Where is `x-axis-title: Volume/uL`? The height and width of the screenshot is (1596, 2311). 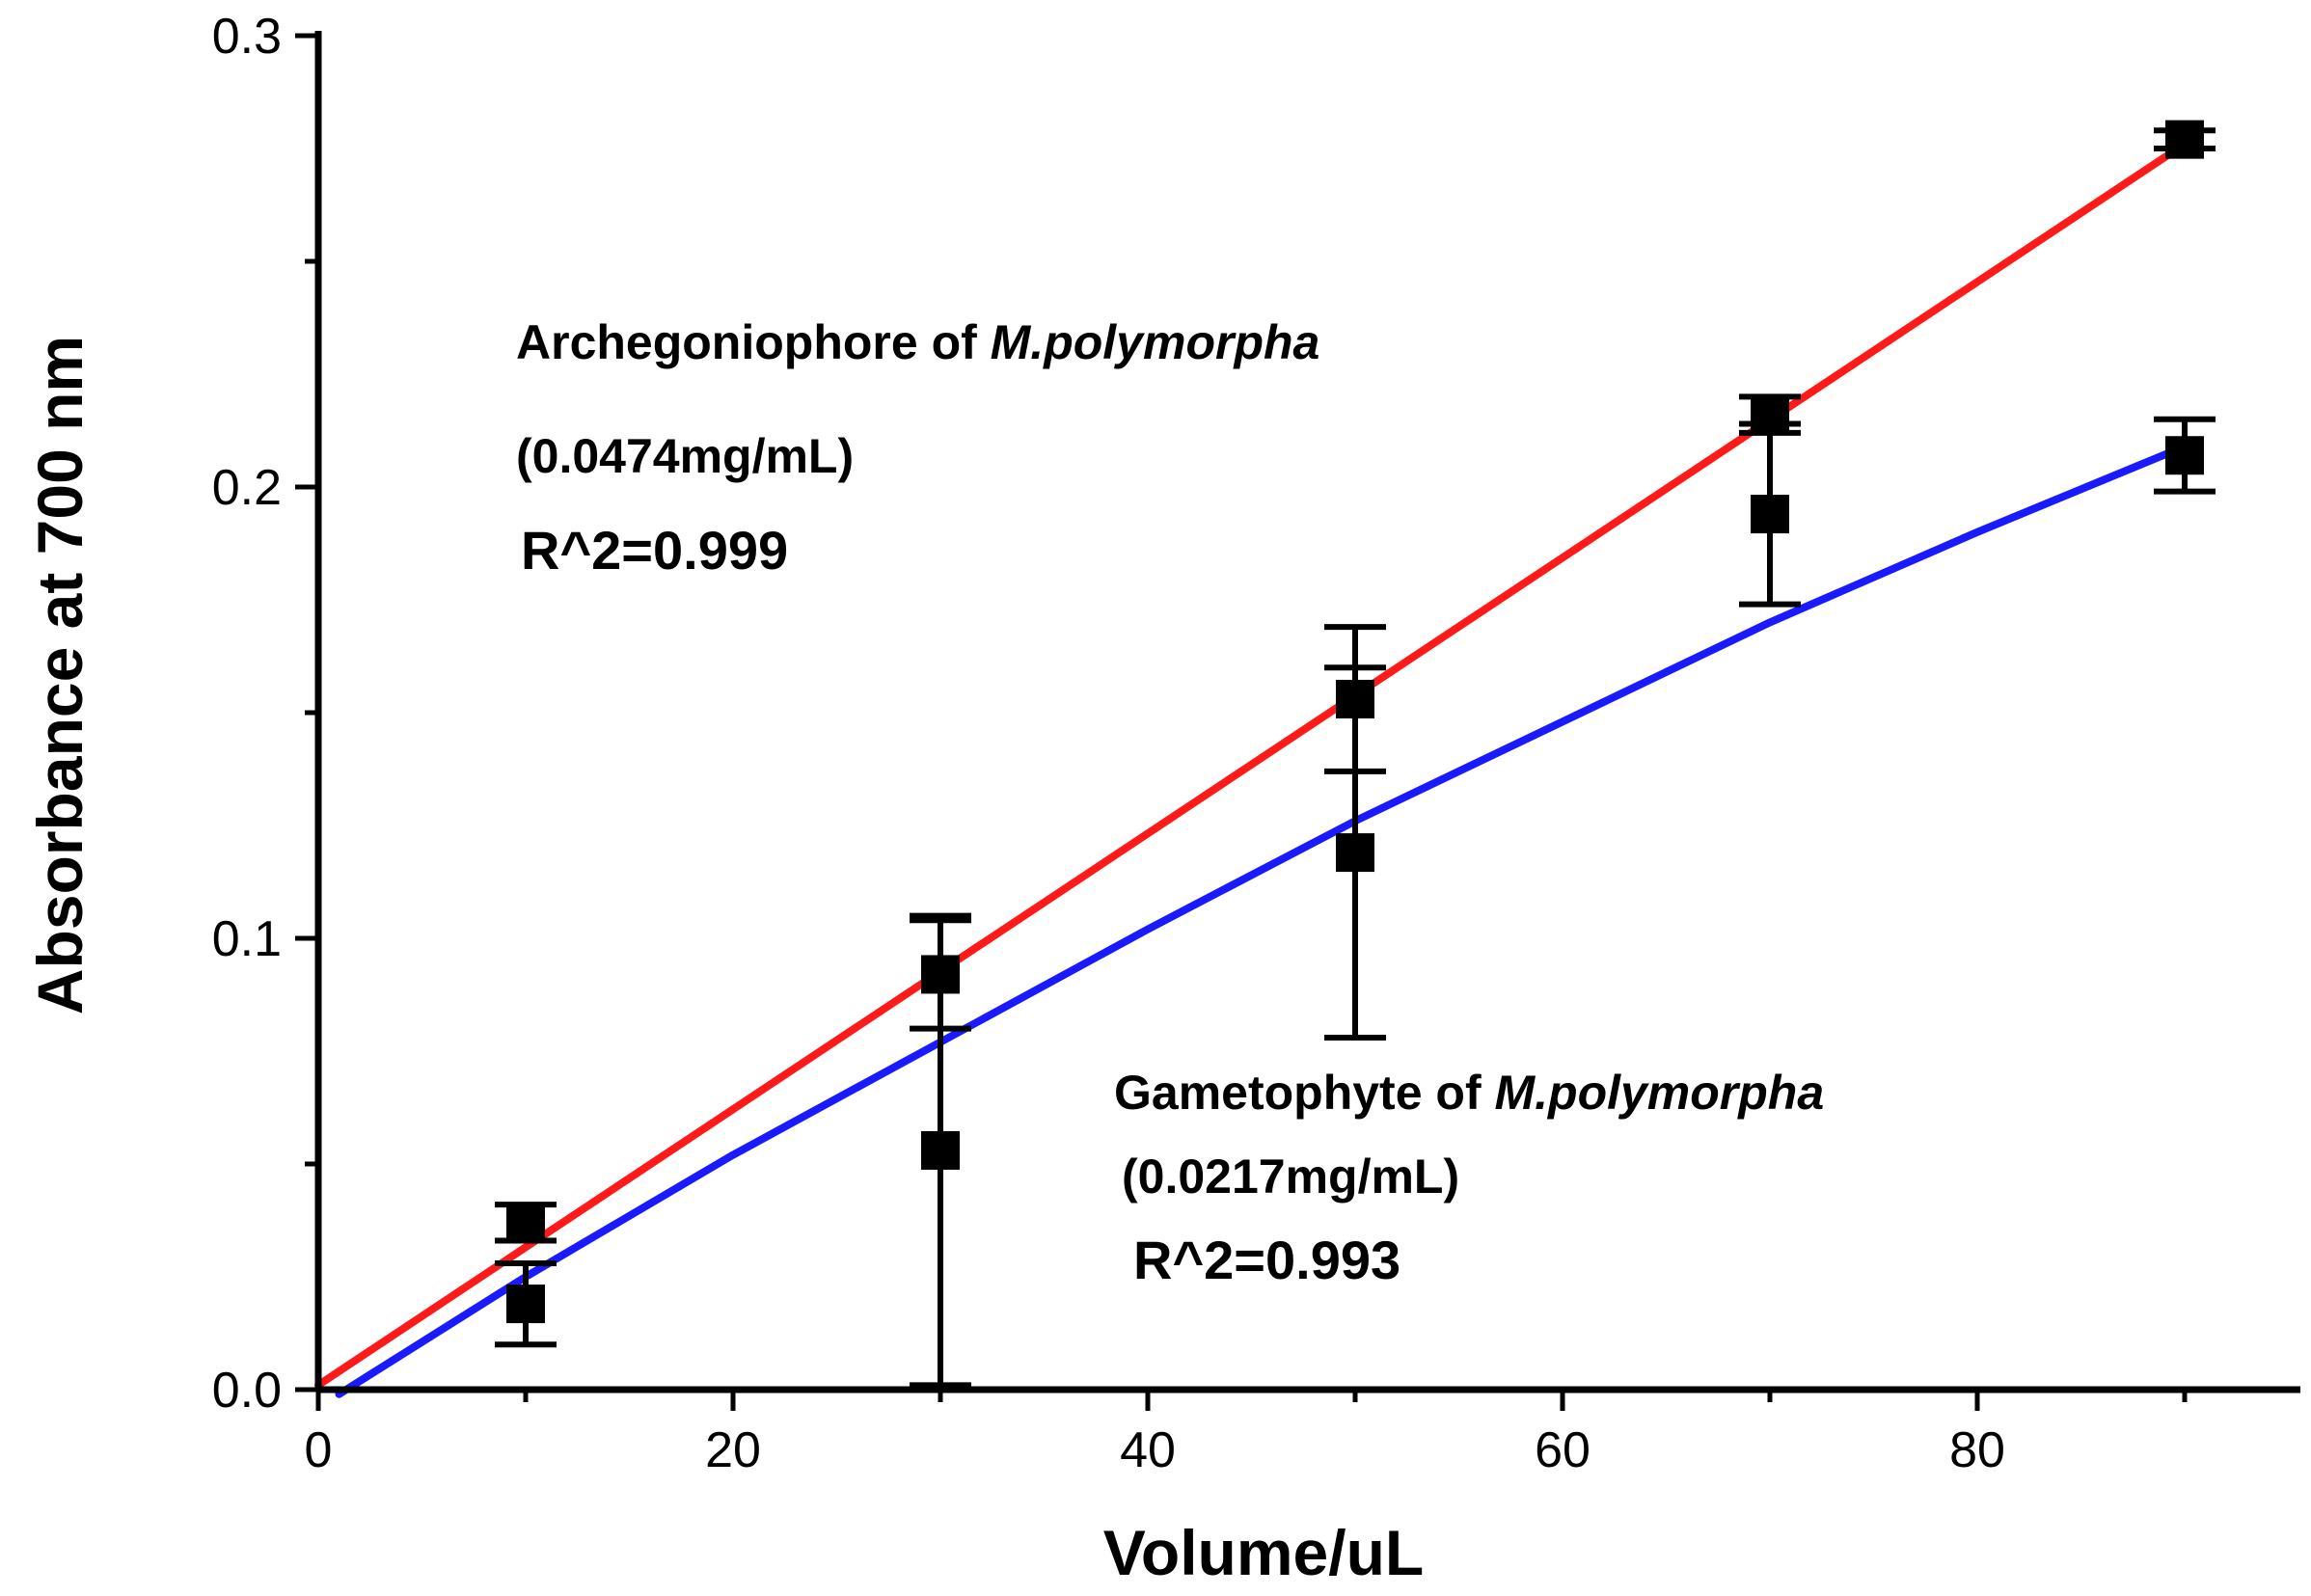 x-axis-title: Volume/uL is located at coordinates (1264, 1553).